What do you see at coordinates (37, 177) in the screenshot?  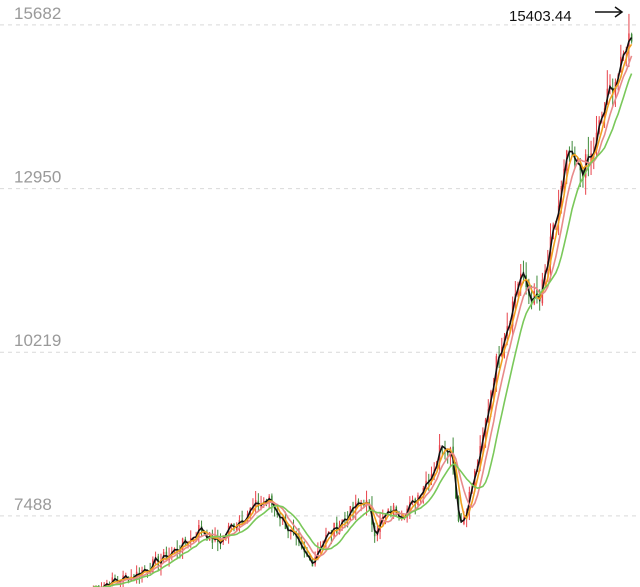 I see `y-tick-label: 12950` at bounding box center [37, 177].